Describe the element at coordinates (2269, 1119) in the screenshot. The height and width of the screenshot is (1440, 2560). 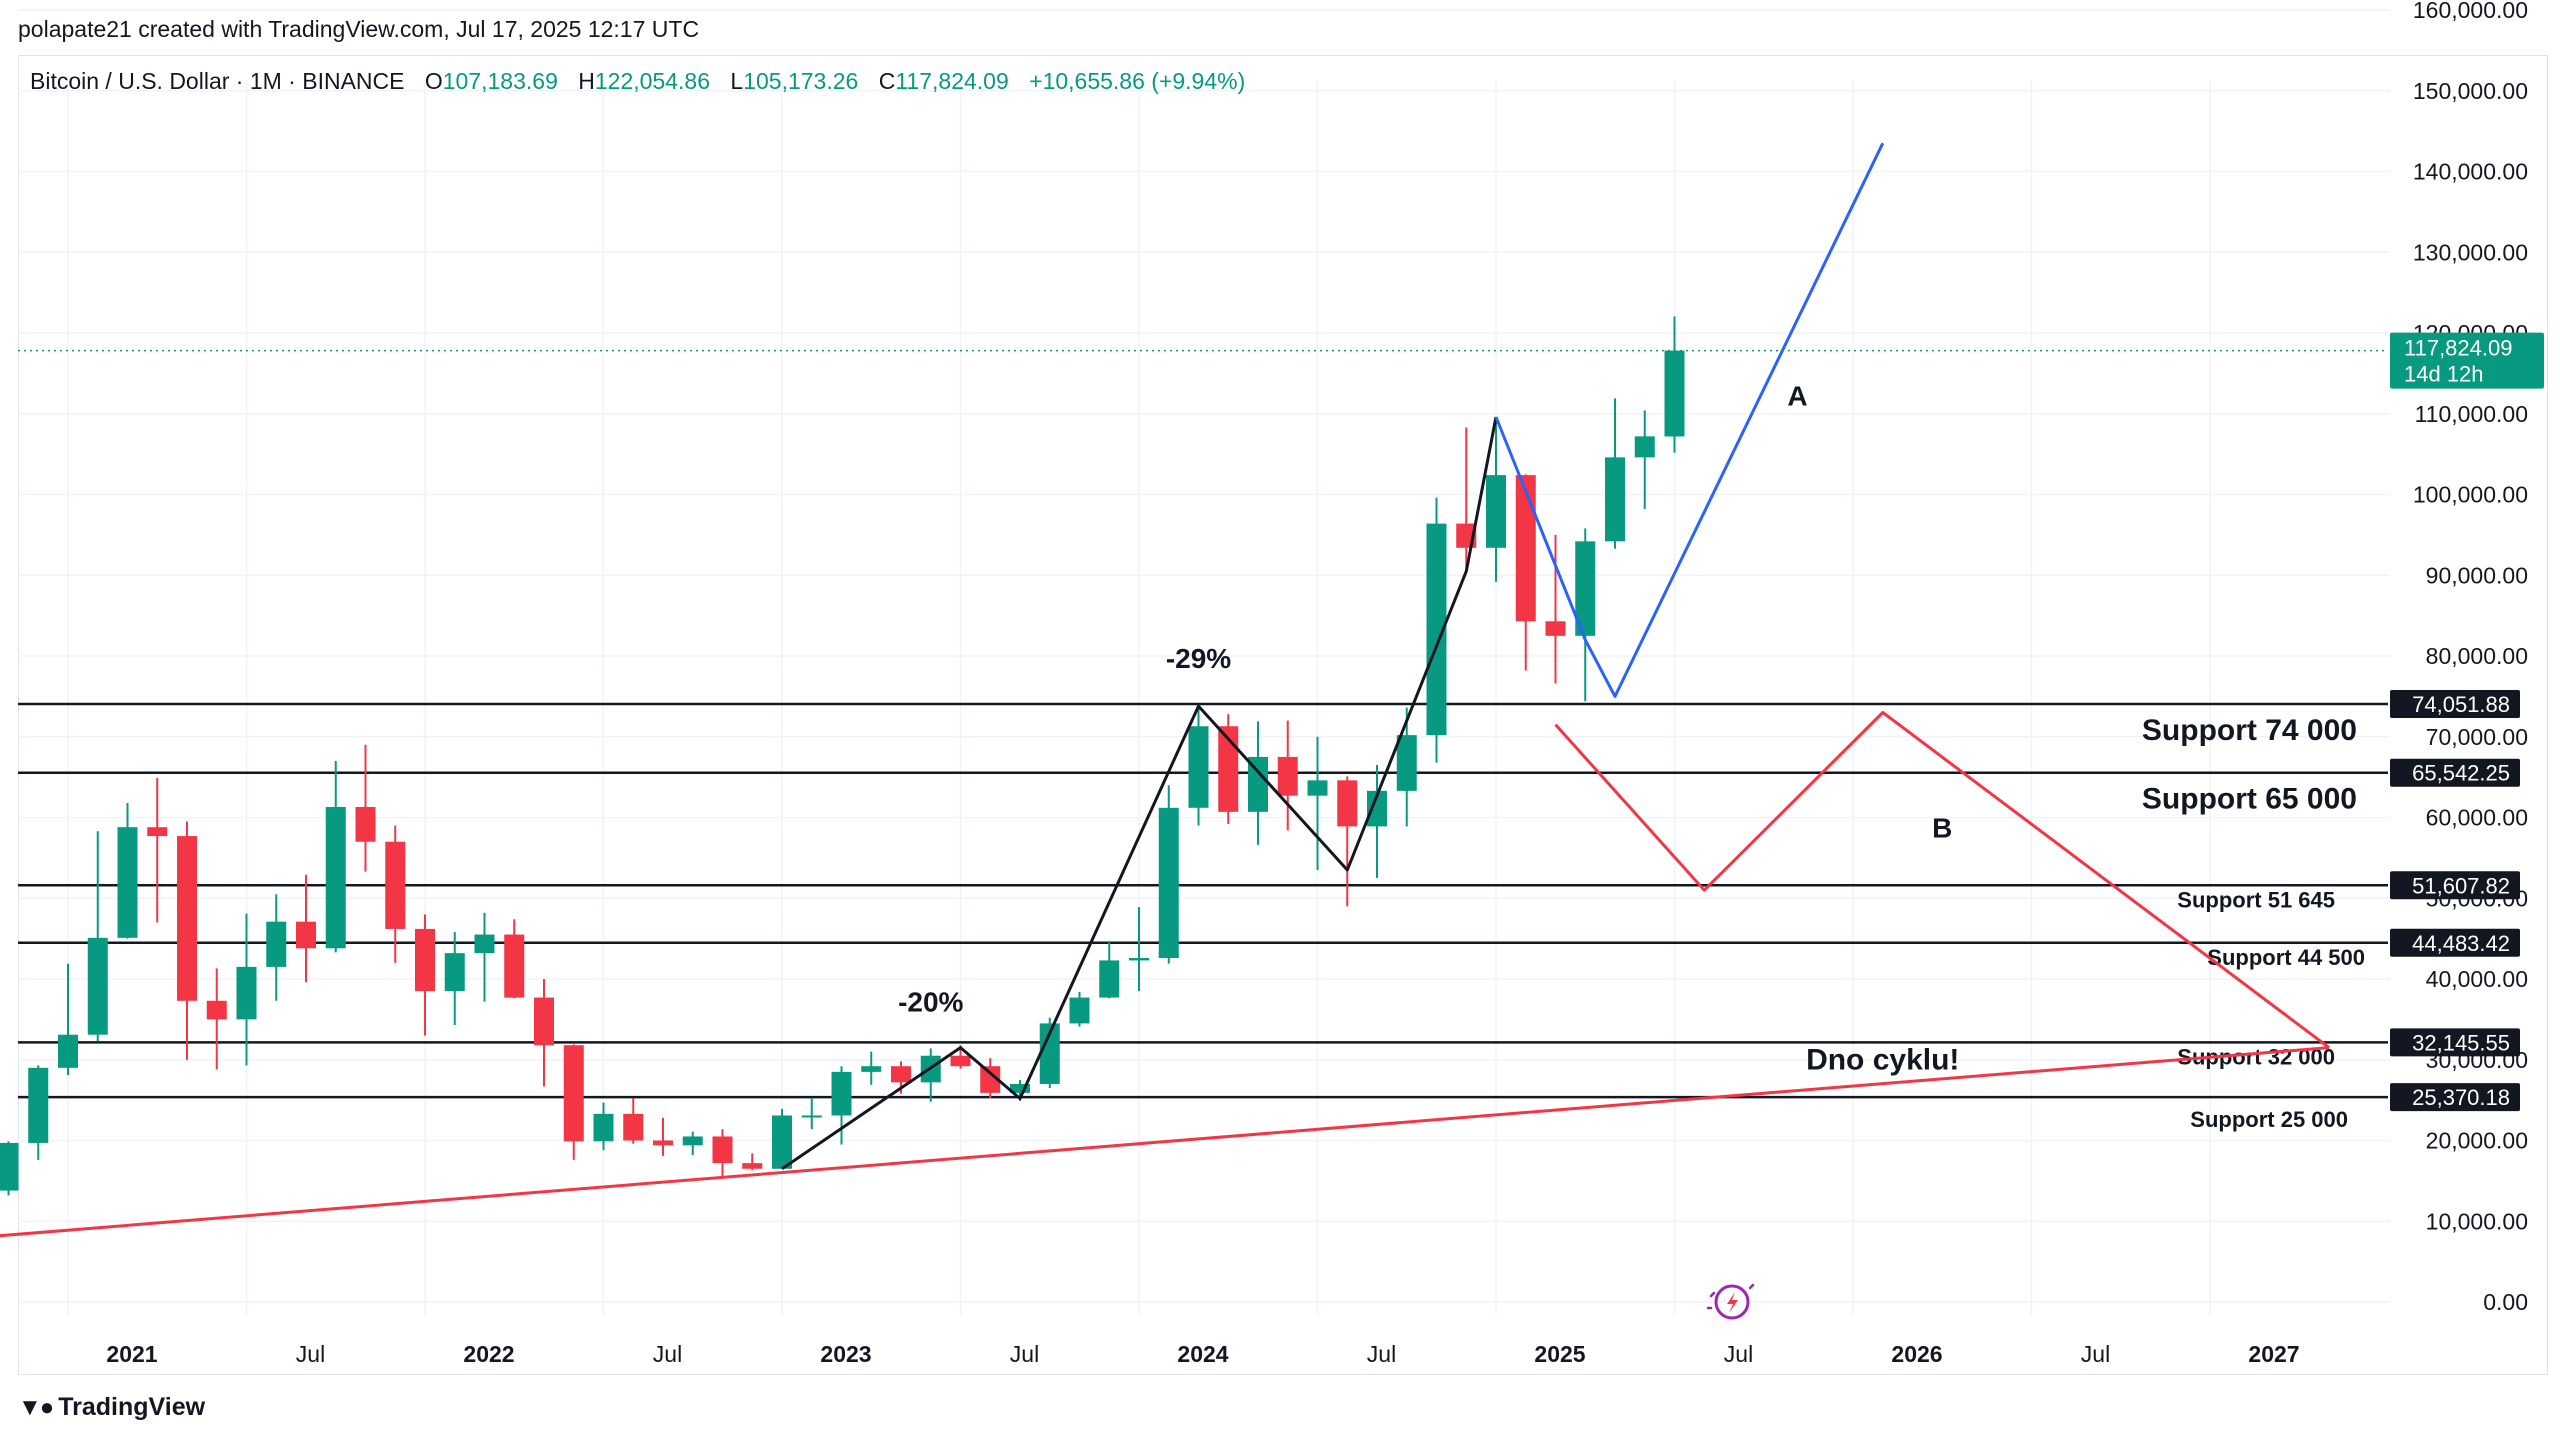
I see `support-label: Support 25 000` at that location.